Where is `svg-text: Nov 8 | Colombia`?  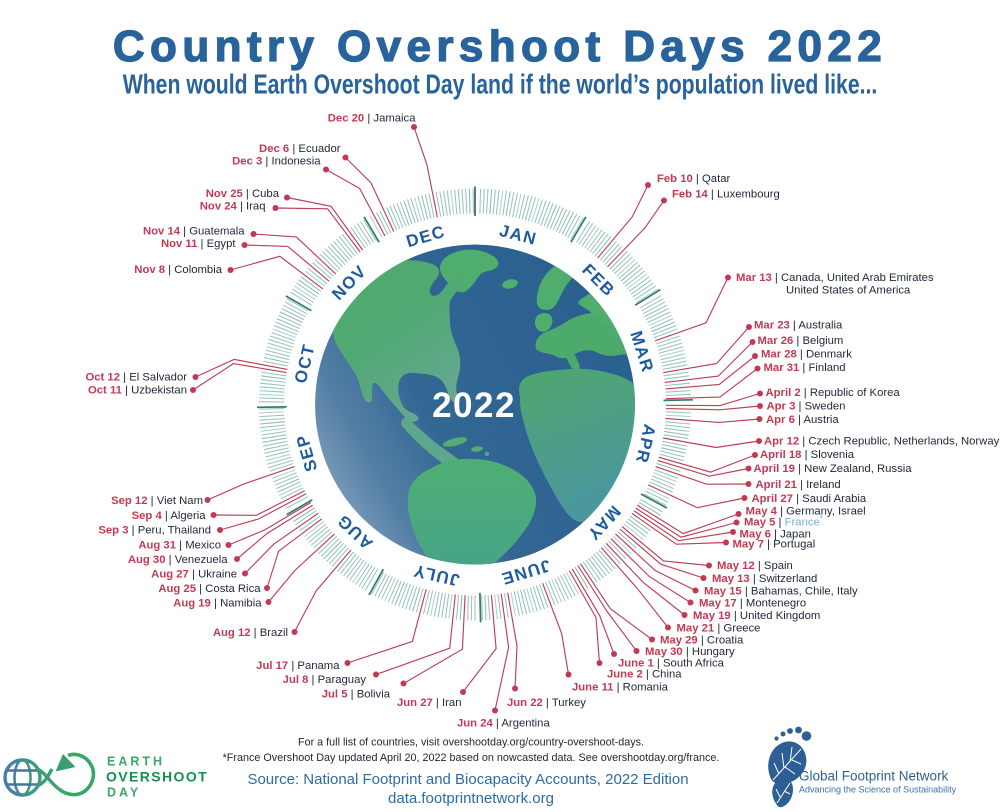 svg-text: Nov 8 | Colombia is located at coordinates (178, 270).